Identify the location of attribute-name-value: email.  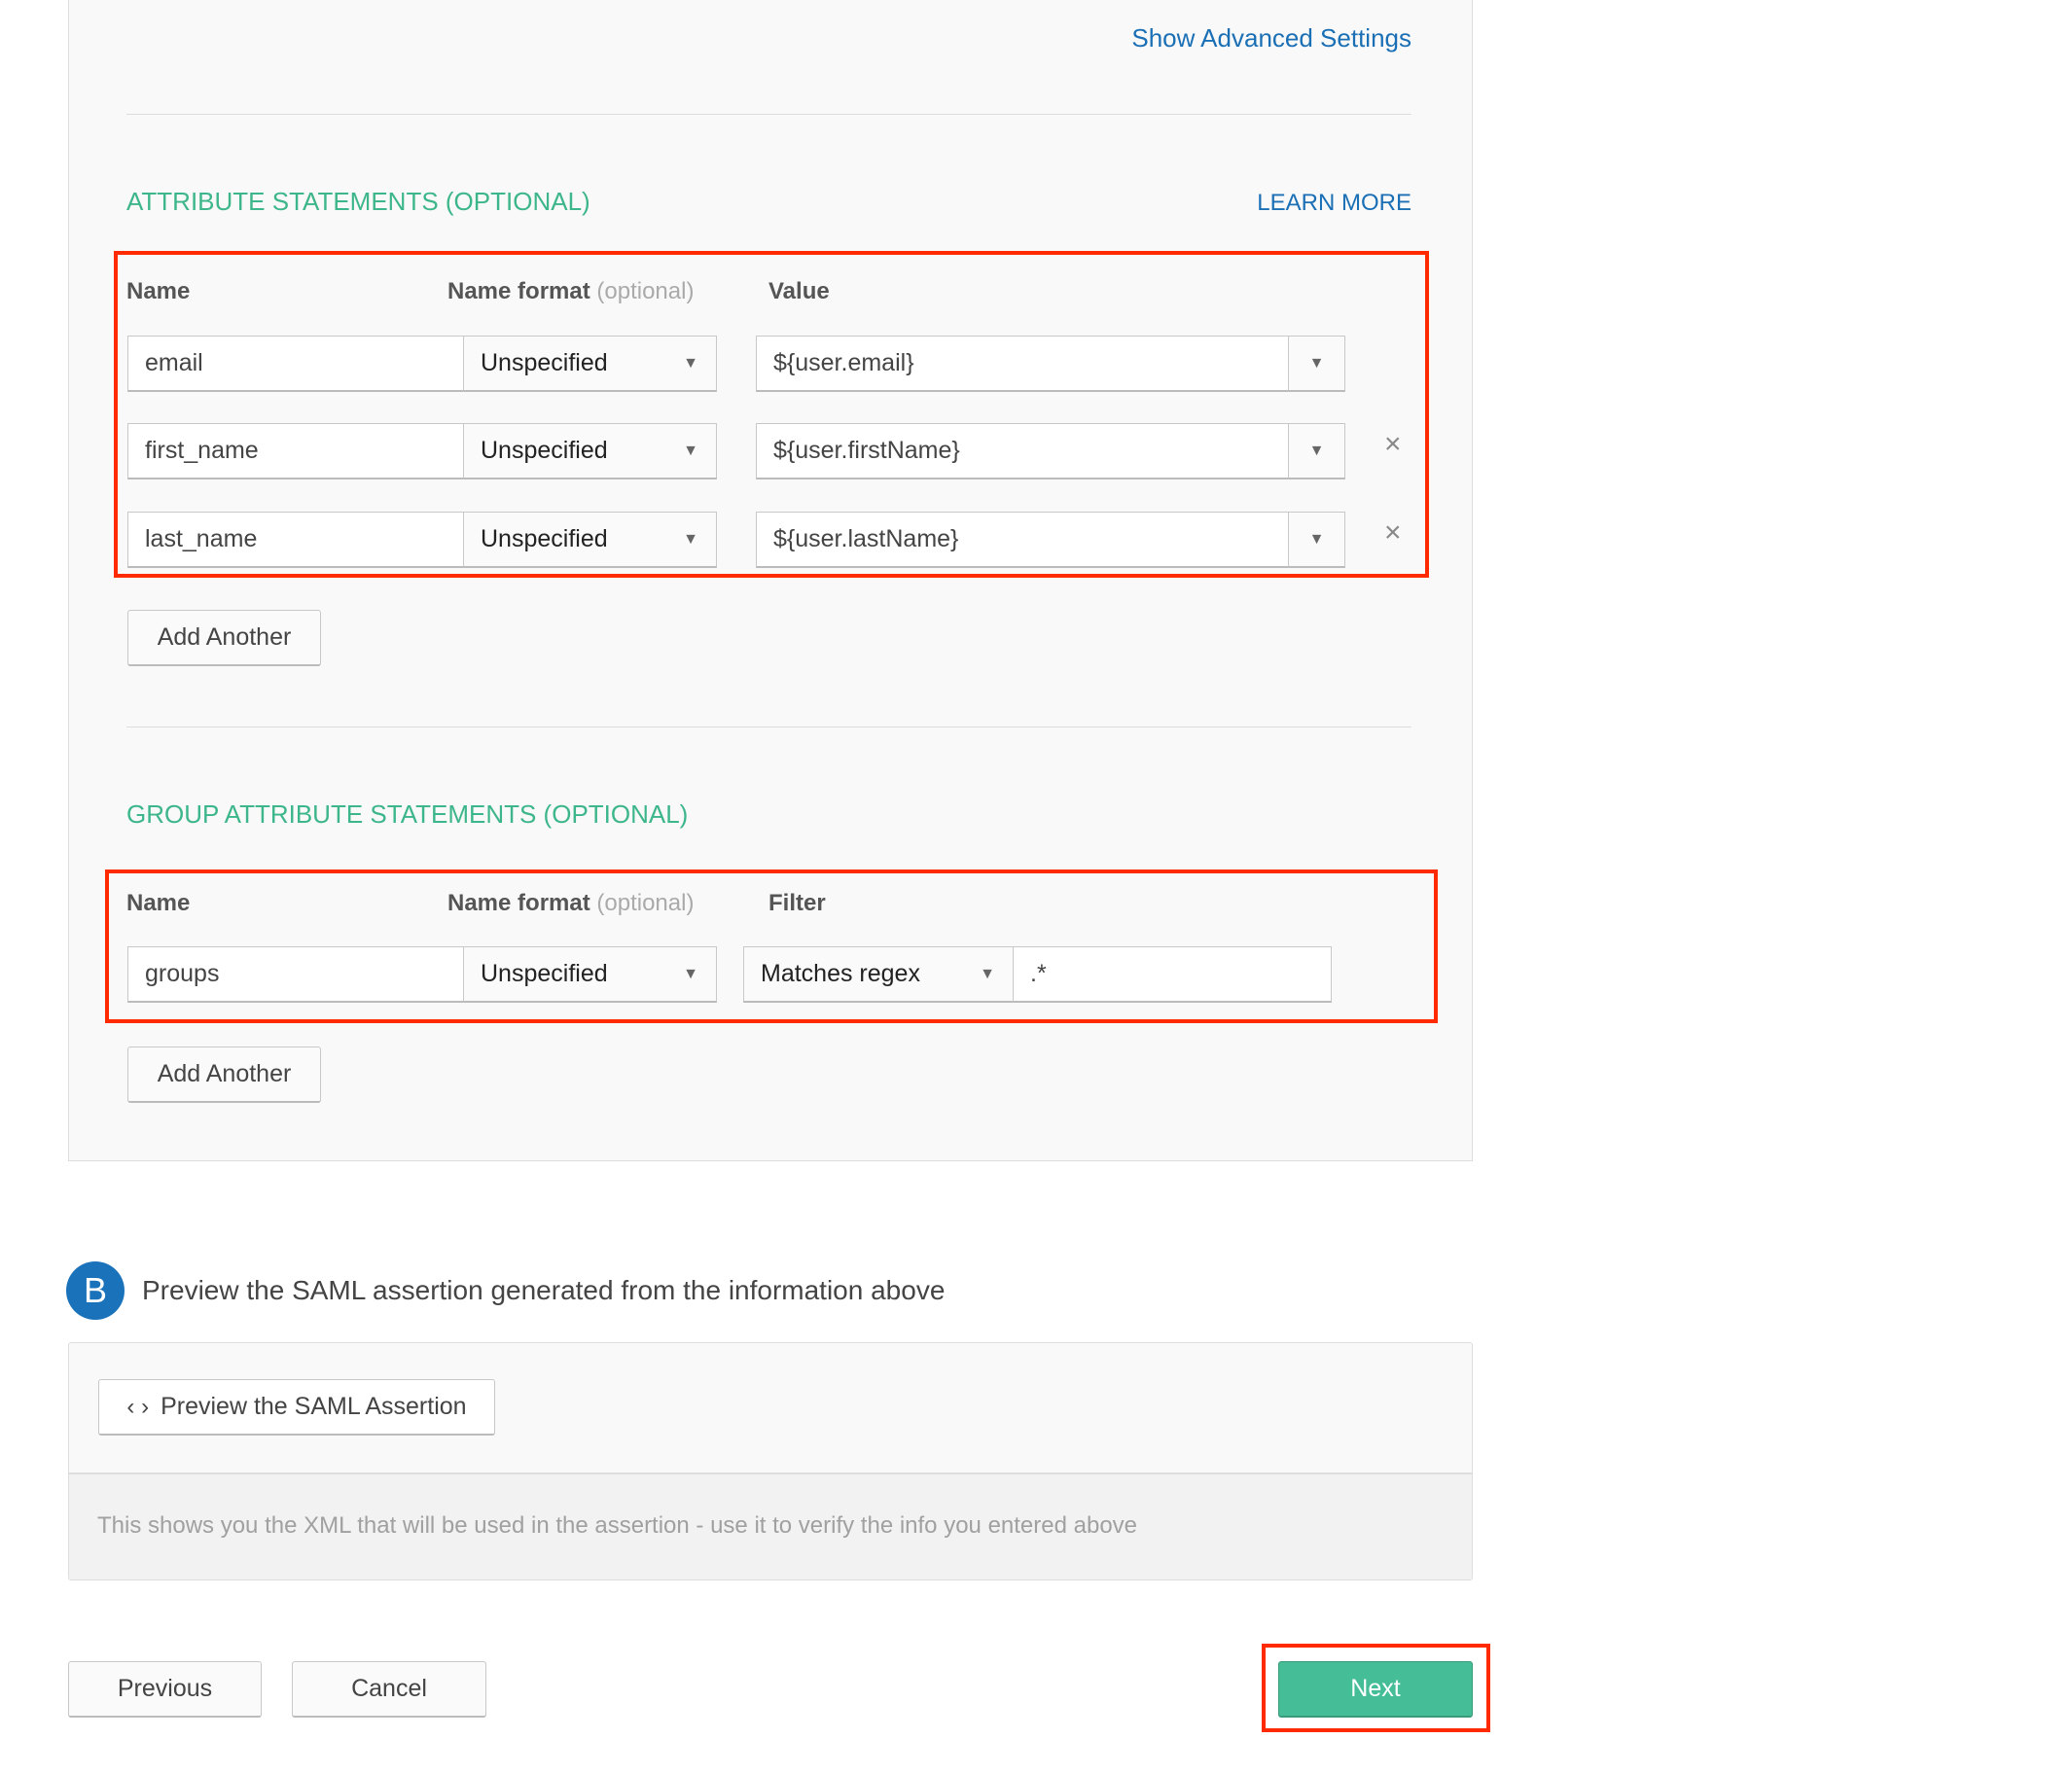
(174, 362).